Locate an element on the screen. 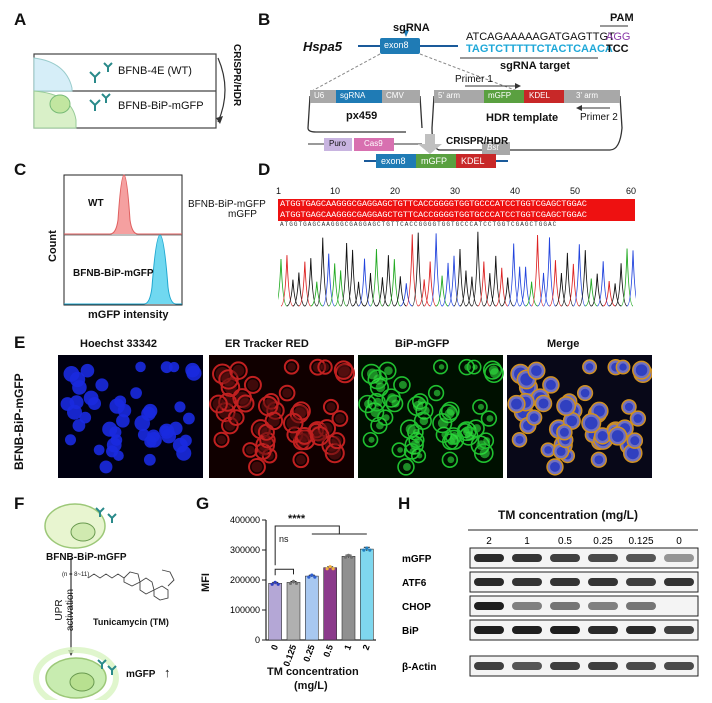 The height and width of the screenshot is (703, 712). g-x-tick-label: 1 is located at coordinates (347, 647).